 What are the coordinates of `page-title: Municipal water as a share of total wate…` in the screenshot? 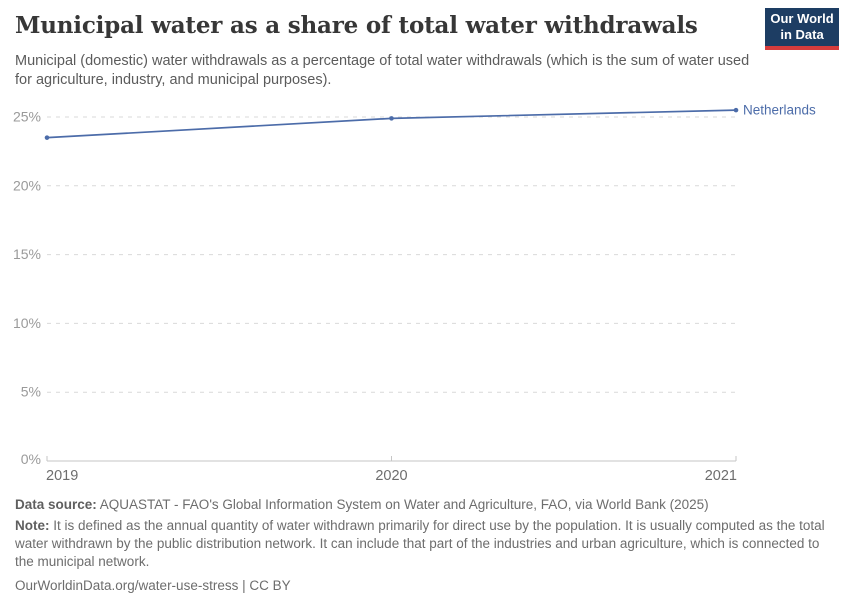 It's located at (356, 25).